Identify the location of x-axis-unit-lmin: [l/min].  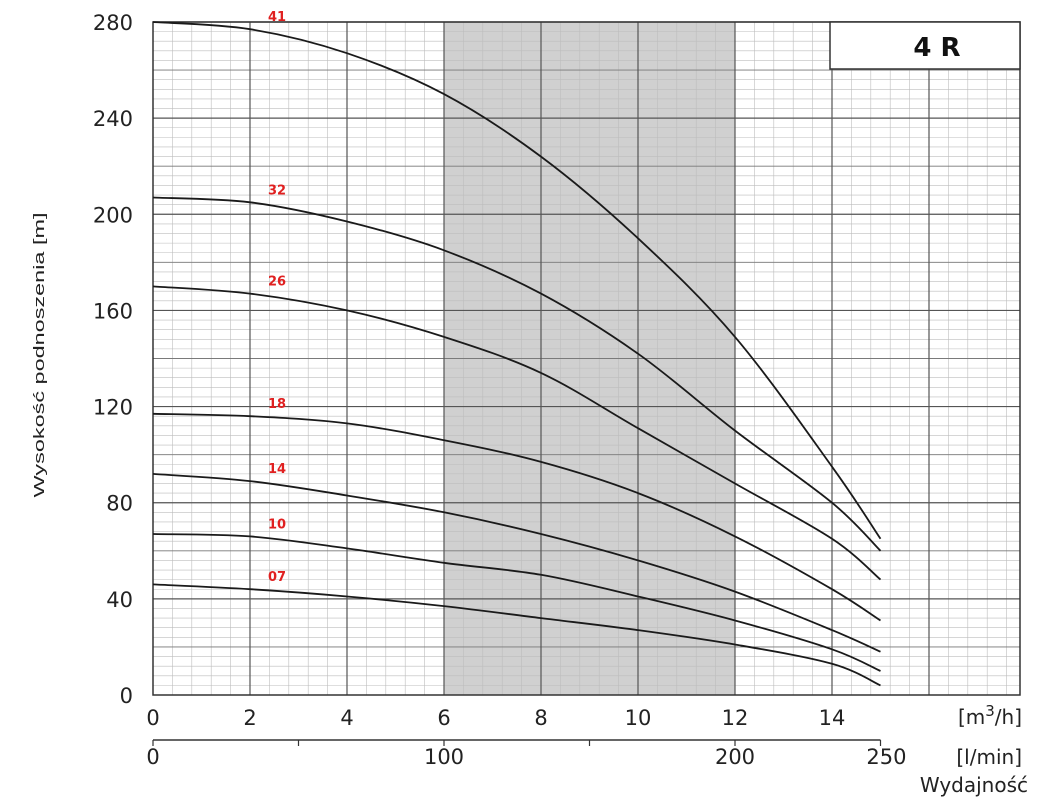
(989, 757).